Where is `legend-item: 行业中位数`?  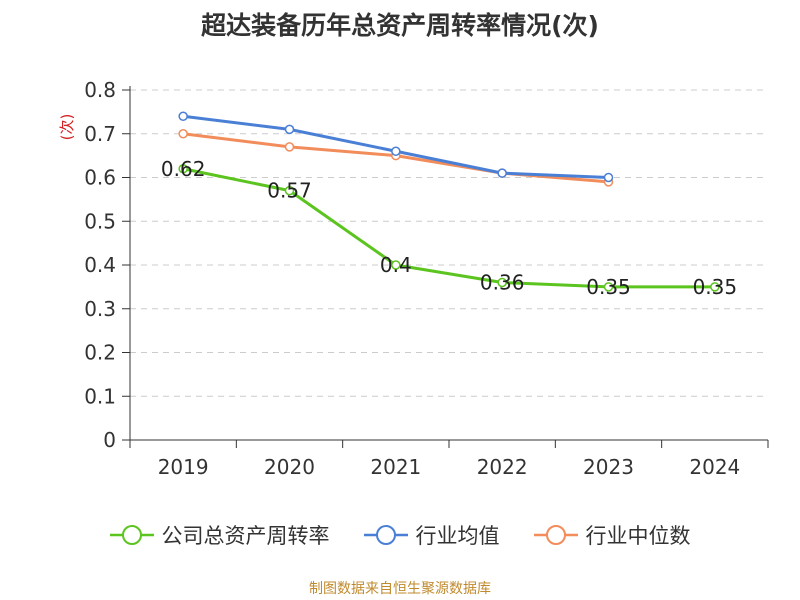 legend-item: 行业中位数 is located at coordinates (612, 535).